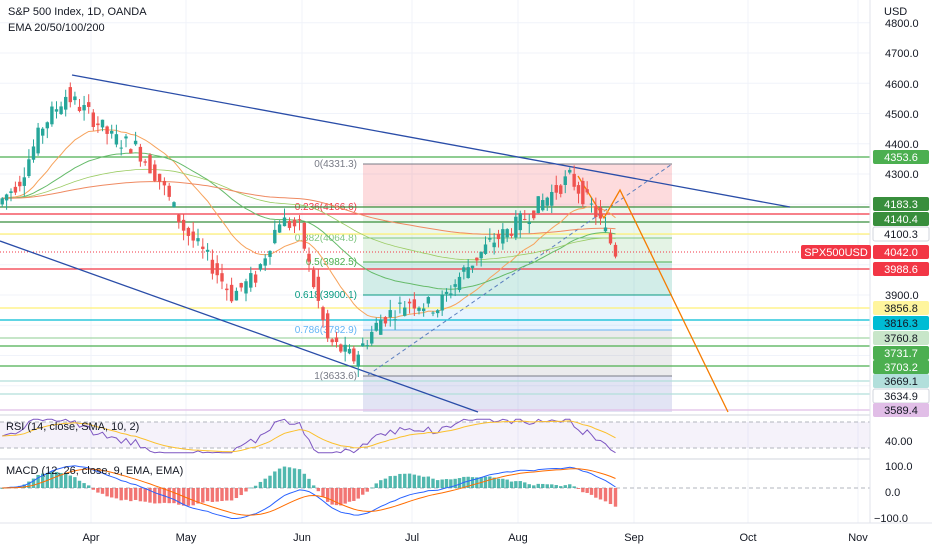 This screenshot has height=550, width=932. What do you see at coordinates (326, 295) in the screenshot?
I see `fib-label: 0.618(3900.1)` at bounding box center [326, 295].